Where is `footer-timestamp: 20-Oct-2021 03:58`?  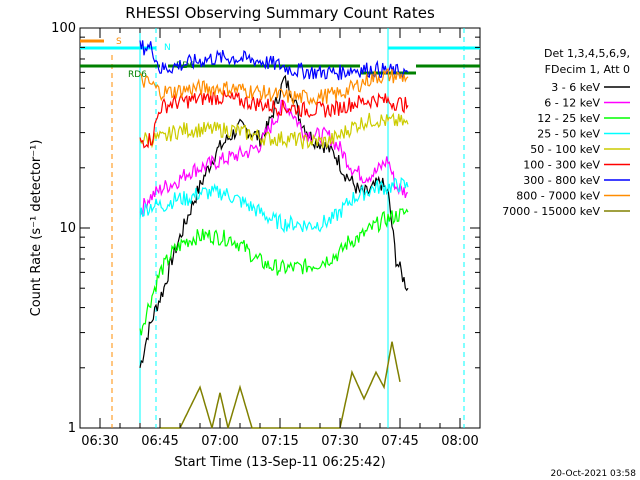 footer-timestamp: 20-Oct-2021 03:58 is located at coordinates (594, 474).